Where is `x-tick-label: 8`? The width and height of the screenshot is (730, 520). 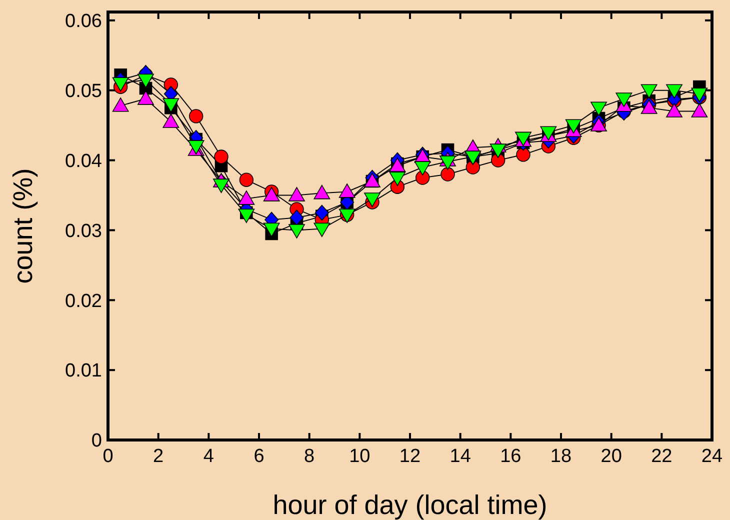 x-tick-label: 8 is located at coordinates (309, 456).